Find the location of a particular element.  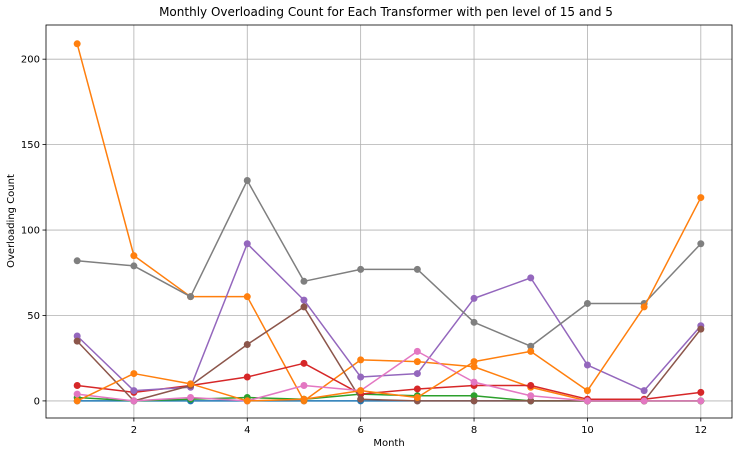

x-tick-label: 6 is located at coordinates (360, 430).